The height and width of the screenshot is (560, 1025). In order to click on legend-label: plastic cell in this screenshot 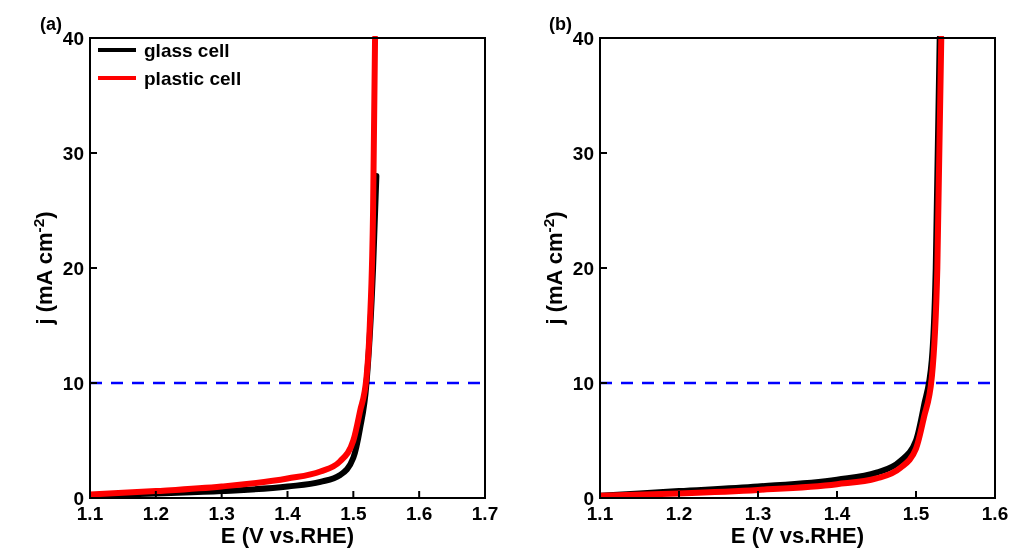, I will do `click(193, 78)`.